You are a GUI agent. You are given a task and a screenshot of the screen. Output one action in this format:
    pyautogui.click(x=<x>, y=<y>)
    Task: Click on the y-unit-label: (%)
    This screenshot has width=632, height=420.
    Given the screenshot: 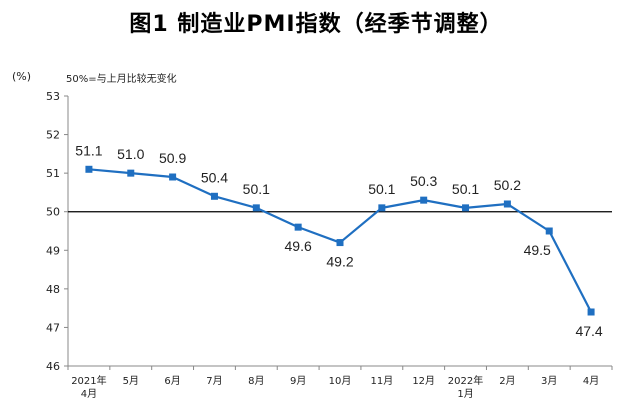 What is the action you would take?
    pyautogui.click(x=22, y=76)
    